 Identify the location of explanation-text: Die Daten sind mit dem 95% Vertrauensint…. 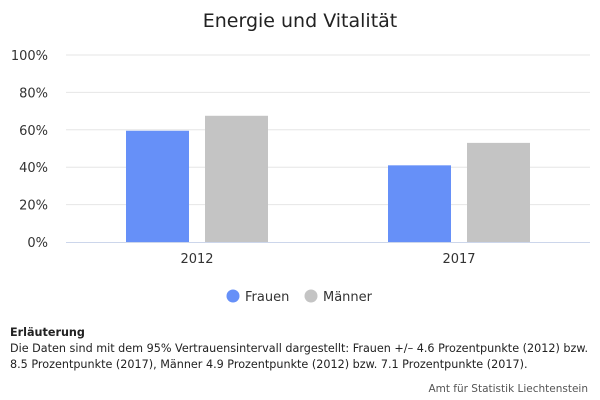
(299, 356).